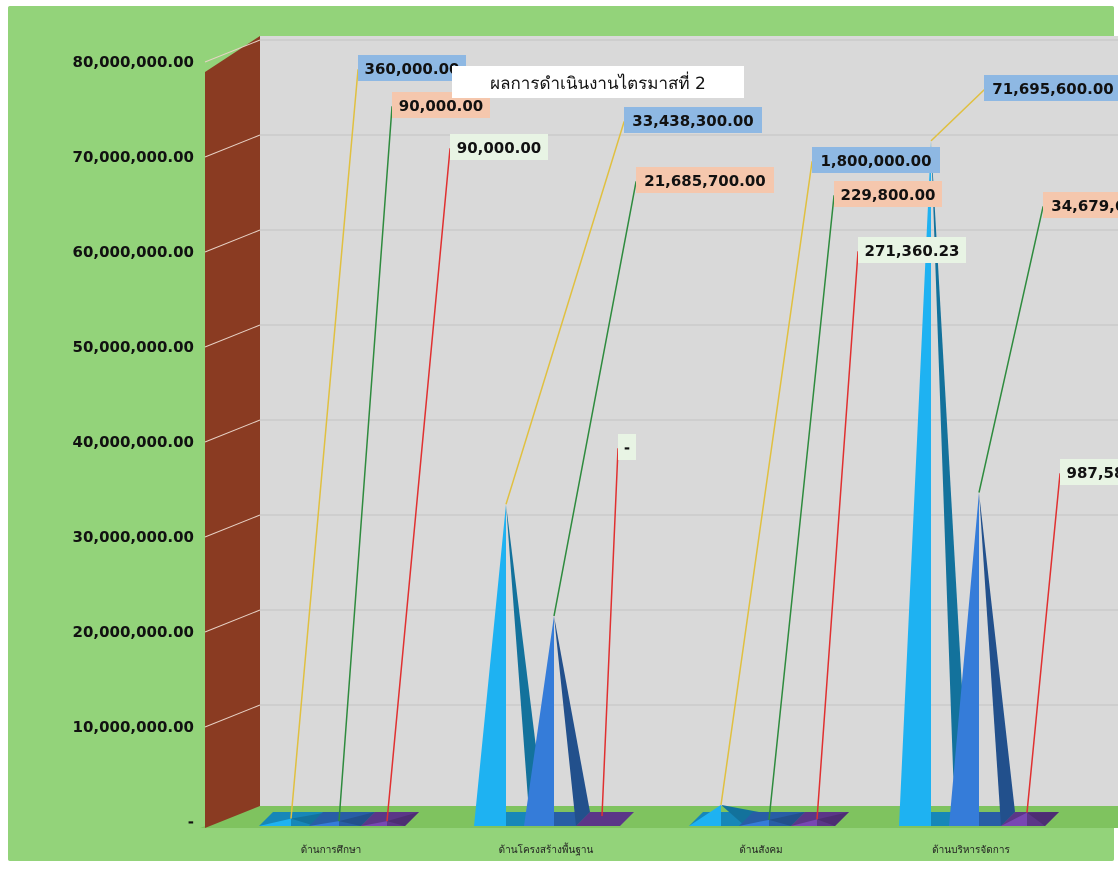  I want to click on category-label: ด้านโครงสร้างพื้นฐาน, so click(546, 849).